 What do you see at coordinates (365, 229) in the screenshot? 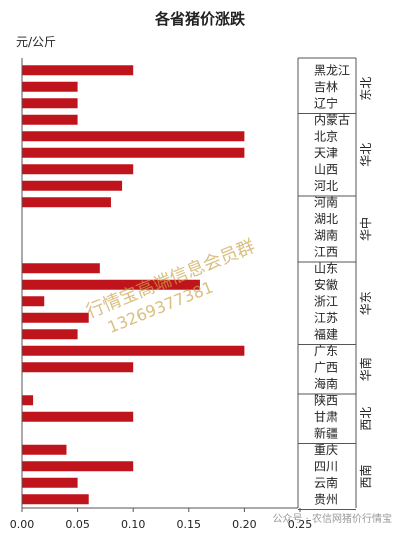
I see `region-label: 华中` at bounding box center [365, 229].